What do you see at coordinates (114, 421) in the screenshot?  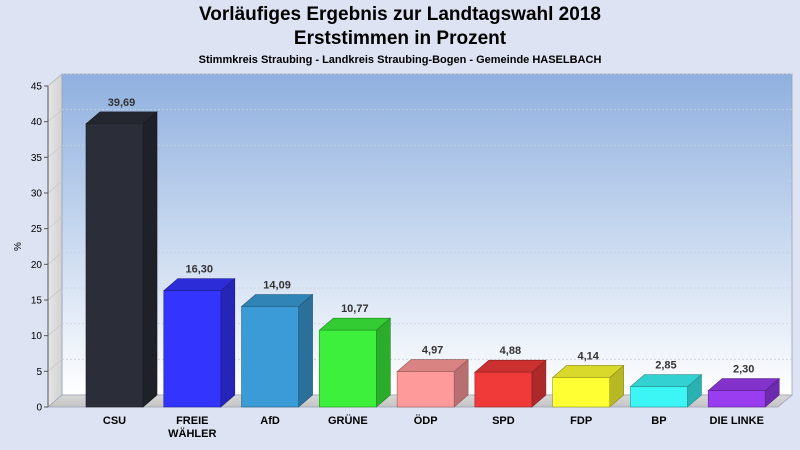 I see `x-tick-label: CSU` at bounding box center [114, 421].